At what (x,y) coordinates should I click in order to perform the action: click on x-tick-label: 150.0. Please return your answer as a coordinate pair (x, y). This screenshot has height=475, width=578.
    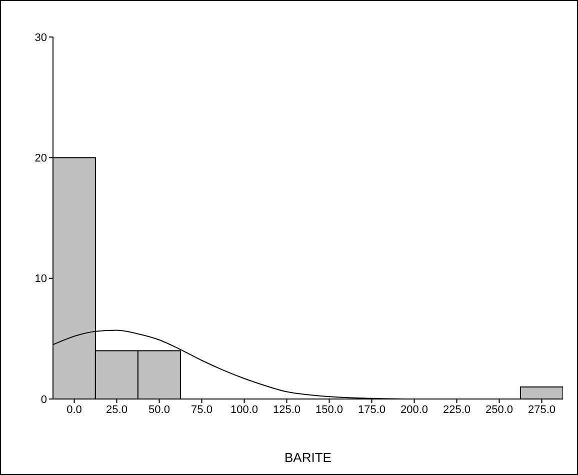
    Looking at the image, I should click on (329, 410).